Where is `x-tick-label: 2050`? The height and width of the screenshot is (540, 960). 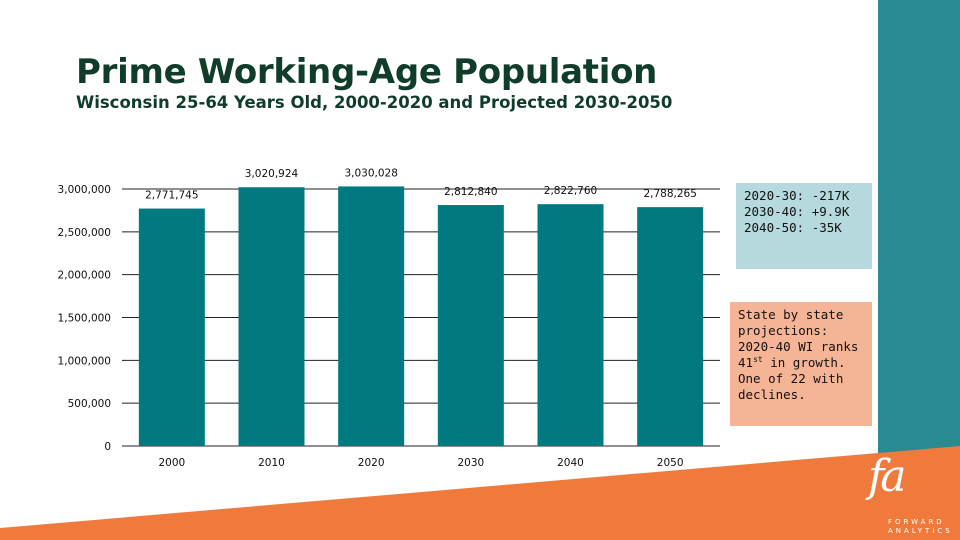 x-tick-label: 2050 is located at coordinates (670, 463).